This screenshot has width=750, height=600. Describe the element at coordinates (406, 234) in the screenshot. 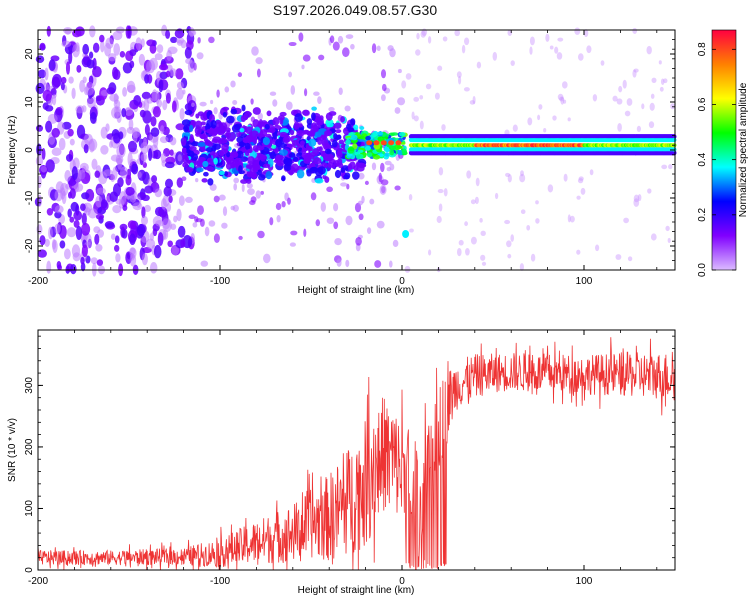

I see `isolated-blob-core` at that location.